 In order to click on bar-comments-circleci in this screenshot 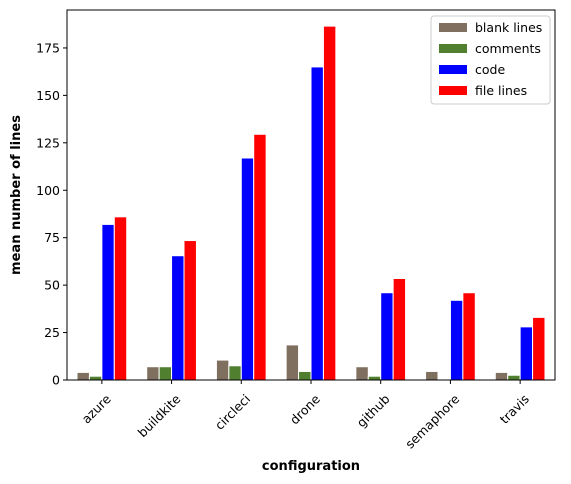, I will do `click(235, 373)`.